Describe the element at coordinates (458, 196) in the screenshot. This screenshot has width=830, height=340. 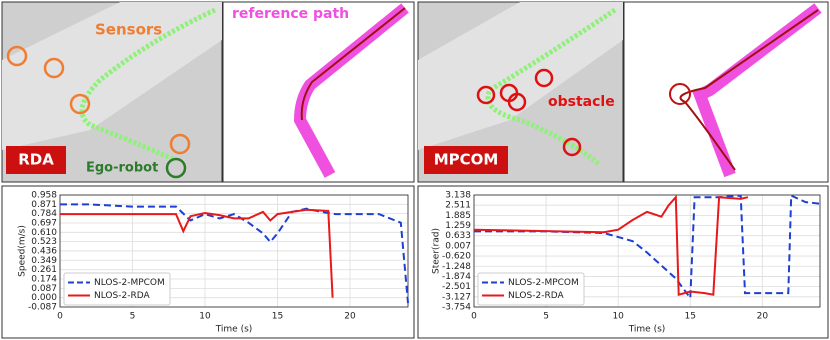
I see `y-tick-label: 3.138` at that location.